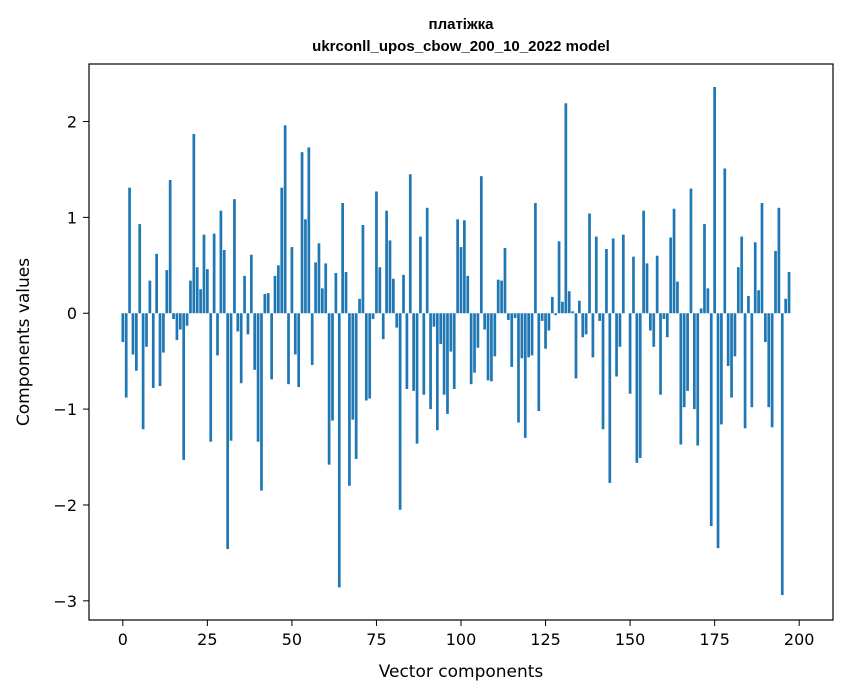  Describe the element at coordinates (65, 409) in the screenshot. I see `y-tick-label: −1` at that location.